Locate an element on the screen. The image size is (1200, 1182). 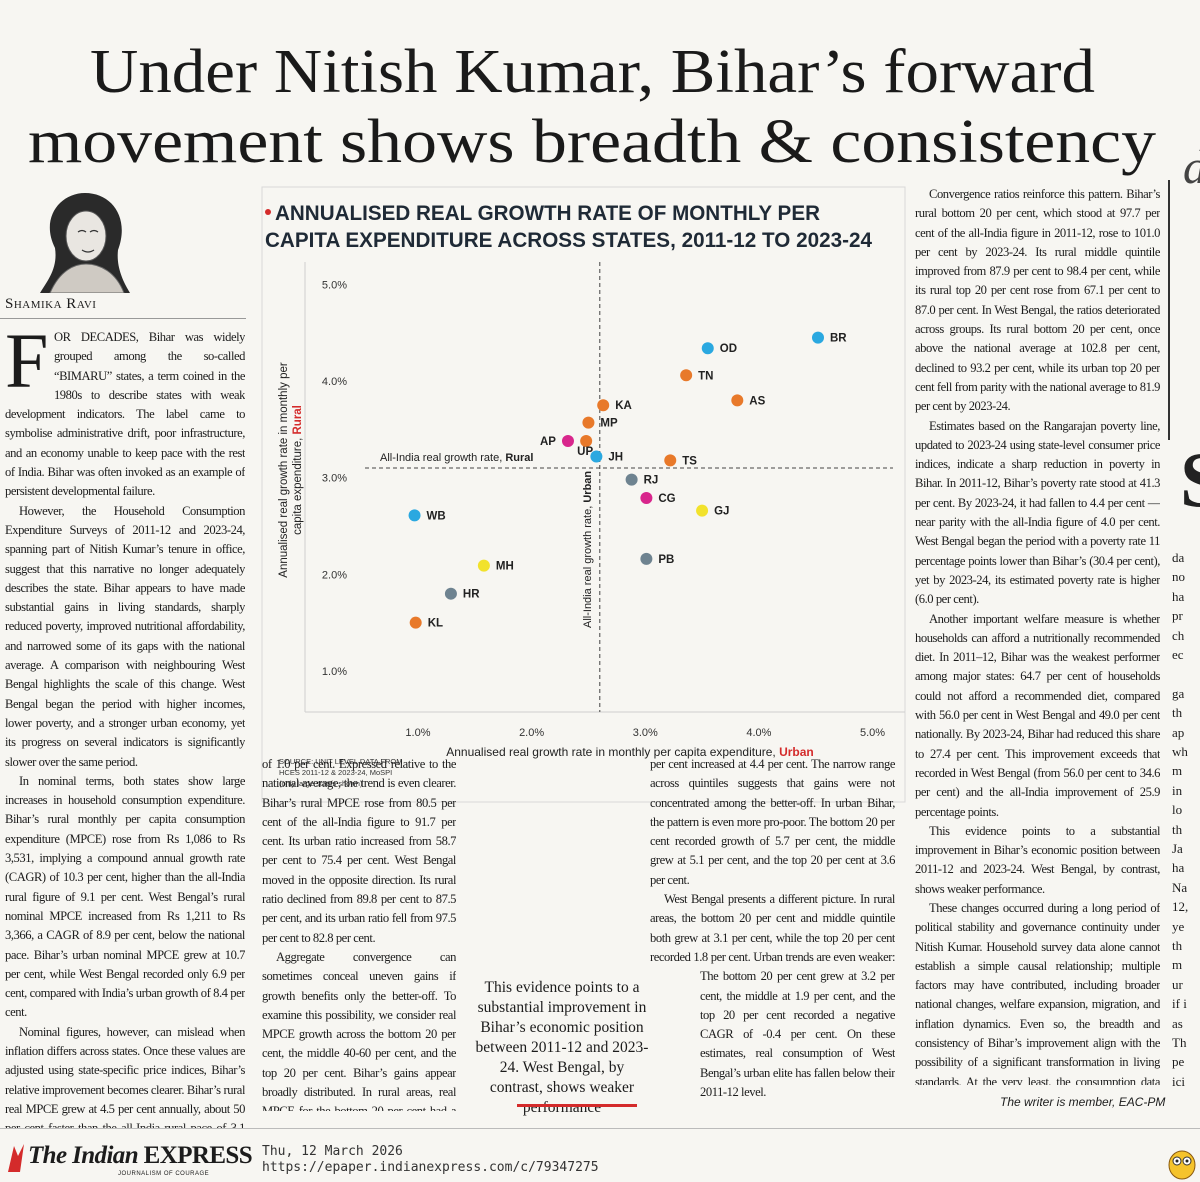
edge-rule is located at coordinates (1169, 310).